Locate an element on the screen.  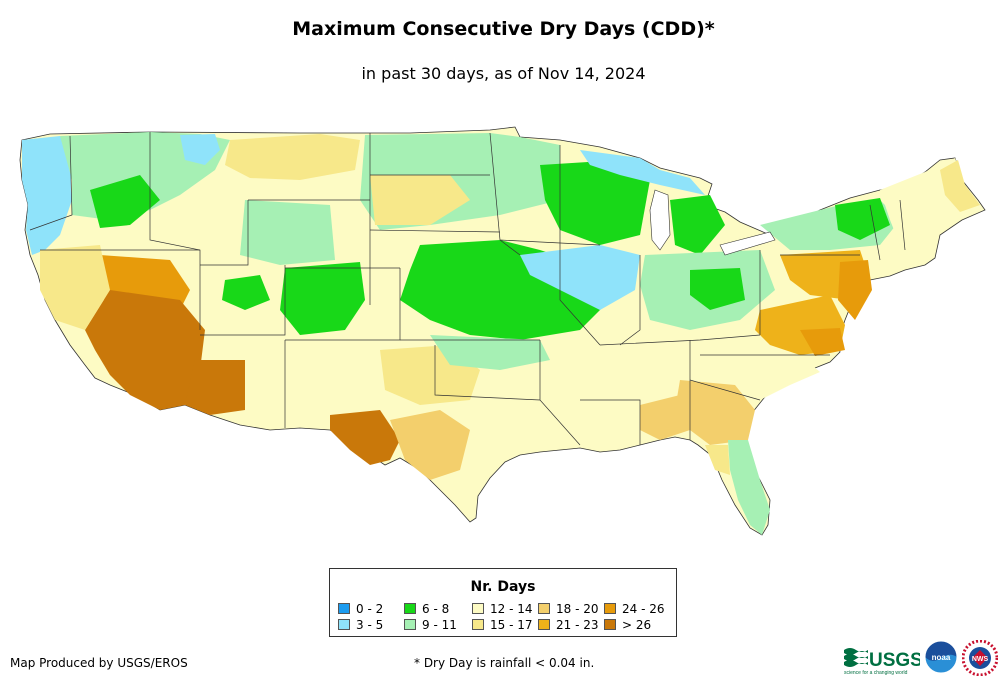
legend-item-18-20: 18 - 20 is located at coordinates (568, 609).